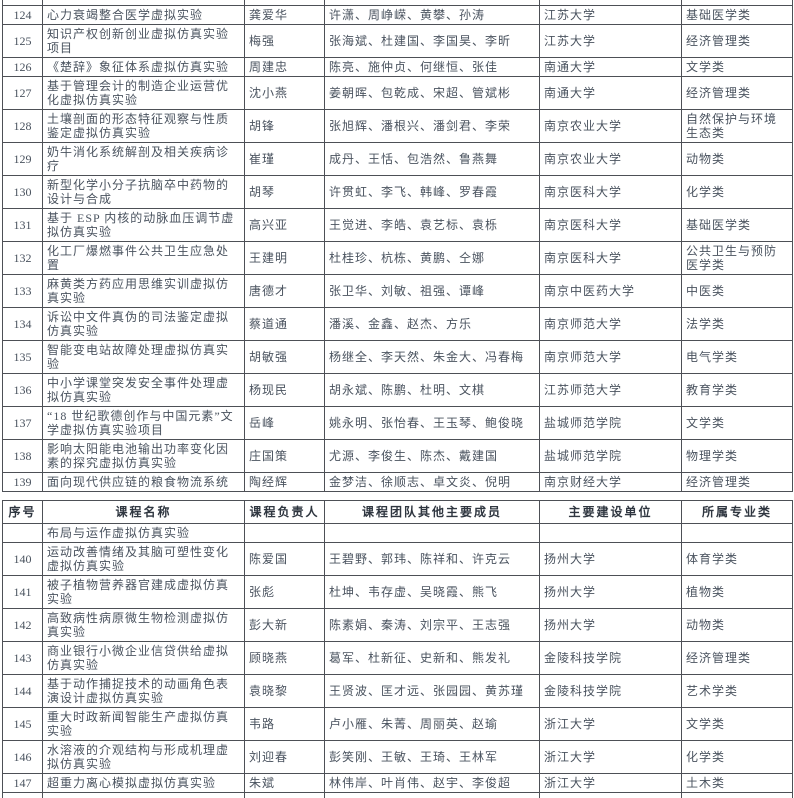 This screenshot has height=798, width=794. I want to click on cell-num: 134, so click(23, 324).